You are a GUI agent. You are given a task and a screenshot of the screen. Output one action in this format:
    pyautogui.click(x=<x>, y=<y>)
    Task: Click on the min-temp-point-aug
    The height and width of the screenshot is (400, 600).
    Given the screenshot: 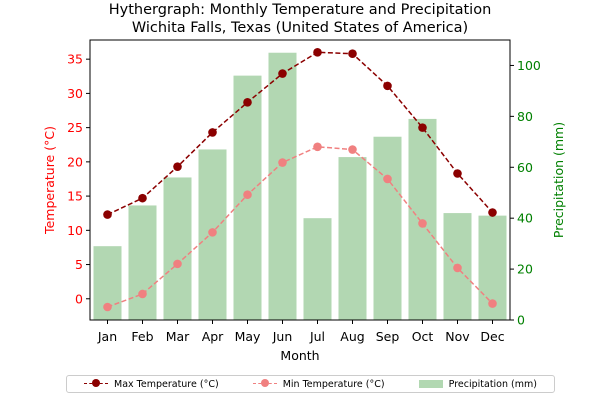 What is the action you would take?
    pyautogui.click(x=352, y=149)
    